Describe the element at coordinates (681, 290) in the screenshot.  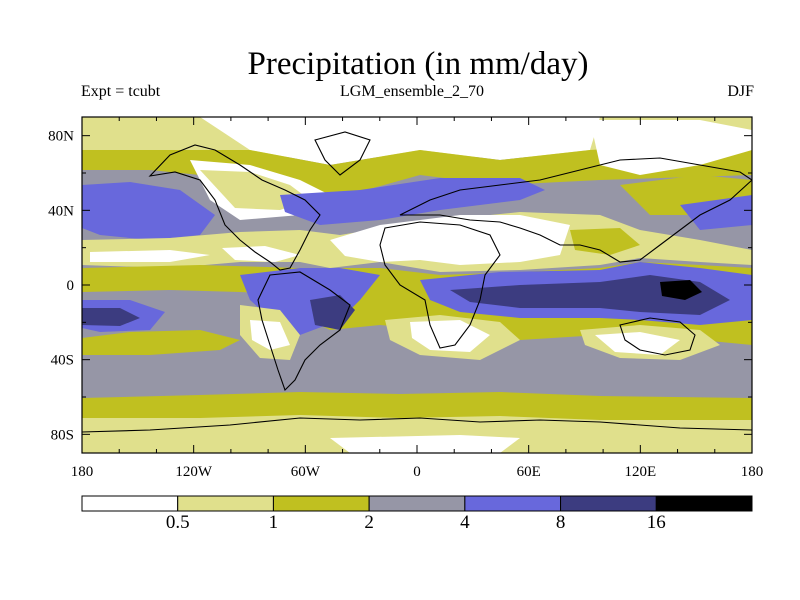
I see `field-maritime-max` at that location.